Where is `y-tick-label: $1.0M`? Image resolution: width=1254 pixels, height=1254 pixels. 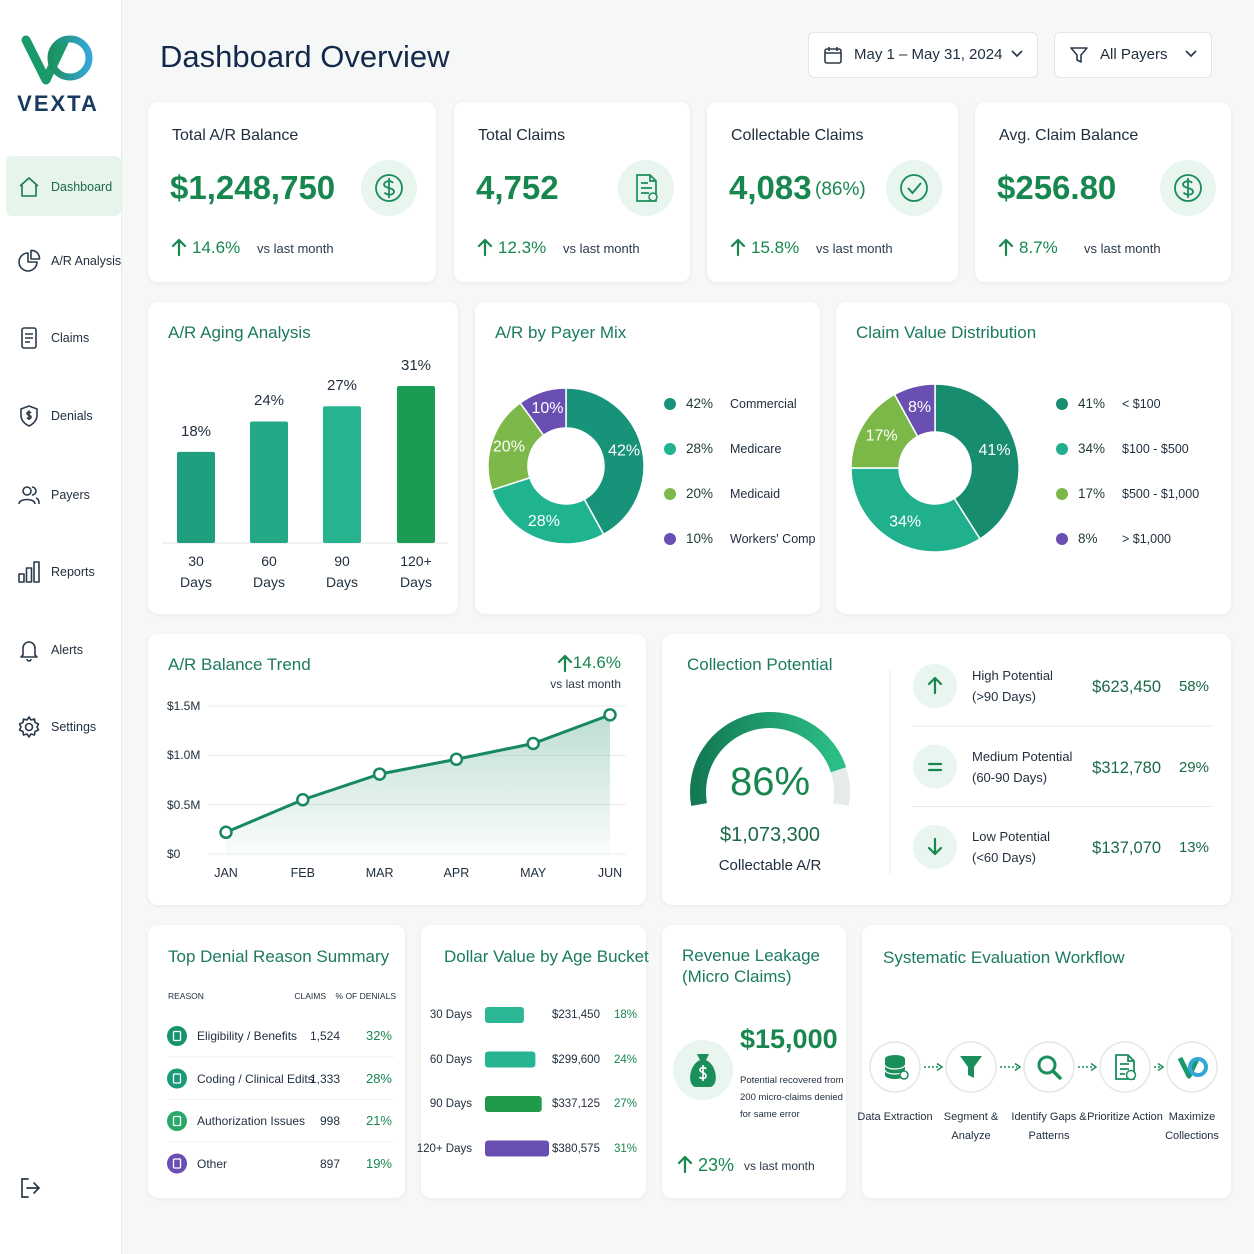 y-tick-label: $1.0M is located at coordinates (184, 755).